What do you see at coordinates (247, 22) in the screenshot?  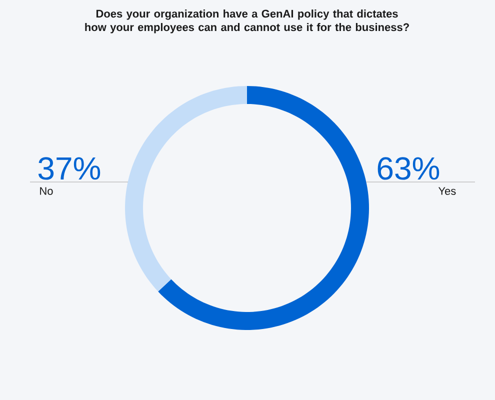 I see `chart-title: Does your organization have a GenAI policy that dictates how your employees can and cannot use it for the business?` at bounding box center [247, 22].